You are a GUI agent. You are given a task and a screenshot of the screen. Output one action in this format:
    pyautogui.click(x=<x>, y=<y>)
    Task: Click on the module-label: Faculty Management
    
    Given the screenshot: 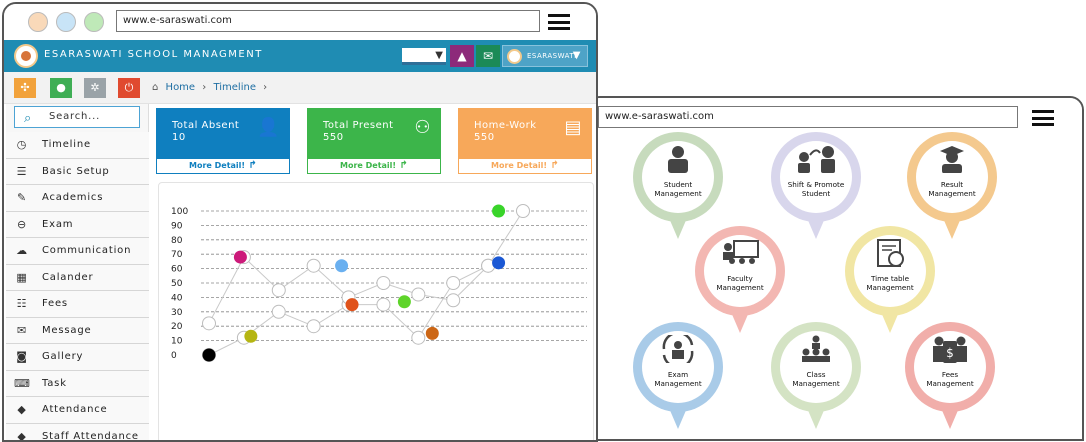 What is the action you would take?
    pyautogui.click(x=740, y=283)
    